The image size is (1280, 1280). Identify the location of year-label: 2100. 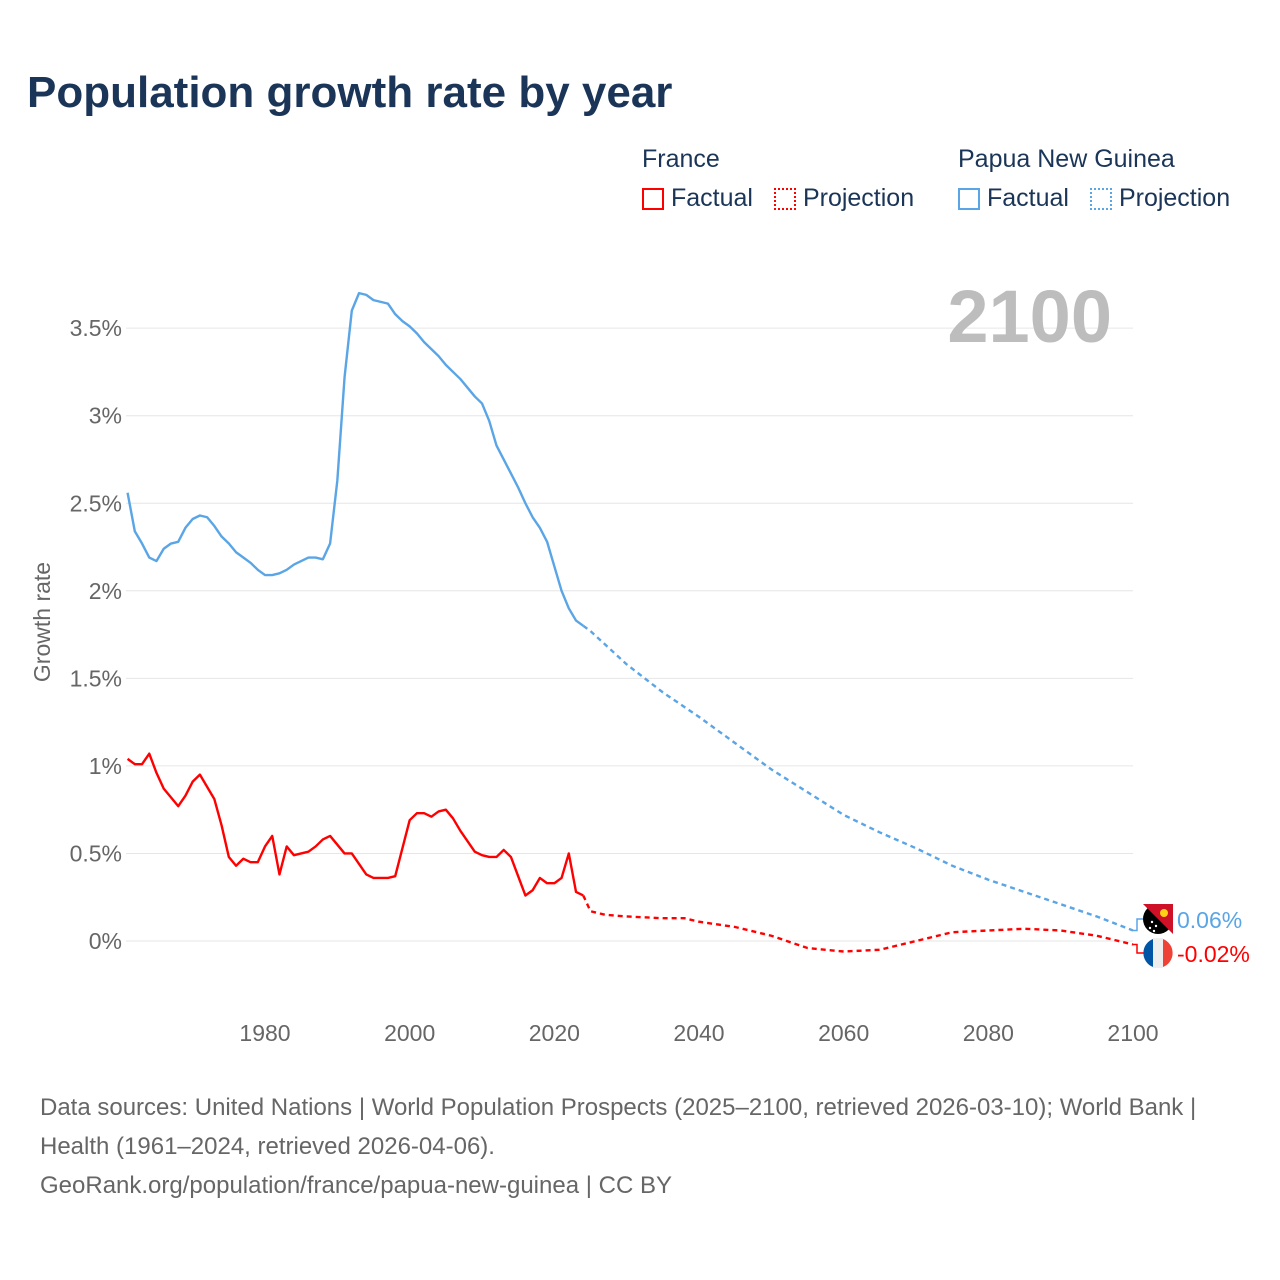
(1029, 316).